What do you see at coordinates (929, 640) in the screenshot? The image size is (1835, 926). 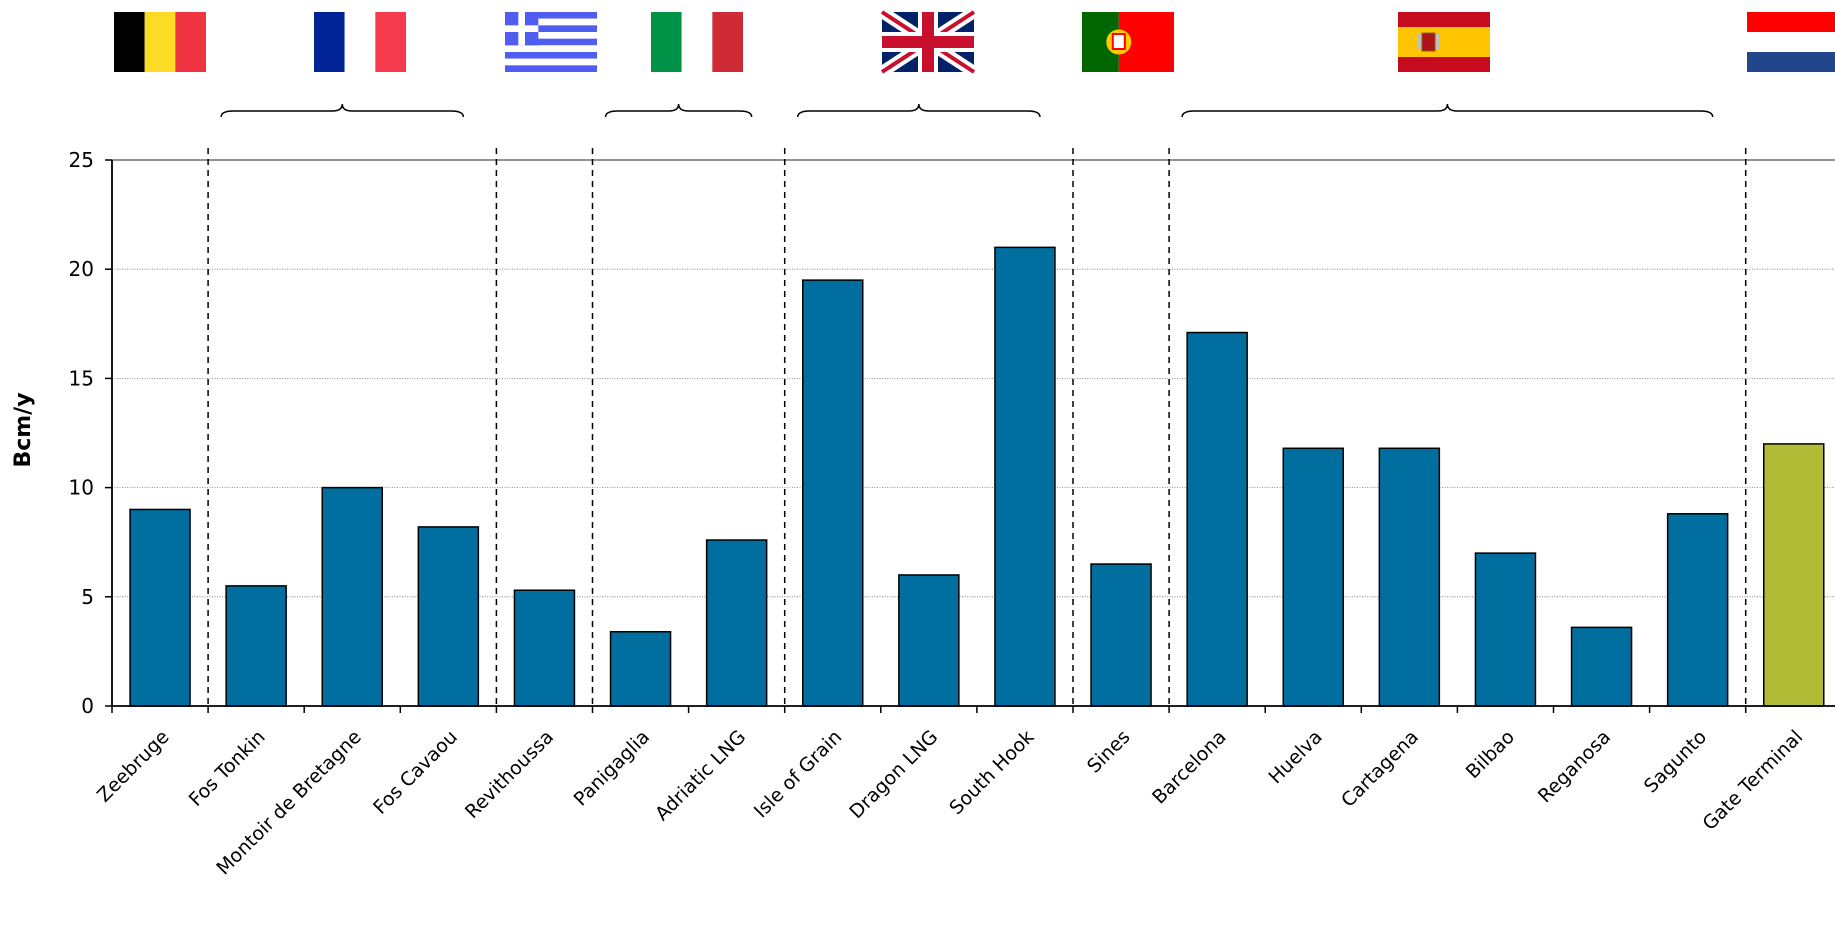 I see `bar-dragon-lng` at bounding box center [929, 640].